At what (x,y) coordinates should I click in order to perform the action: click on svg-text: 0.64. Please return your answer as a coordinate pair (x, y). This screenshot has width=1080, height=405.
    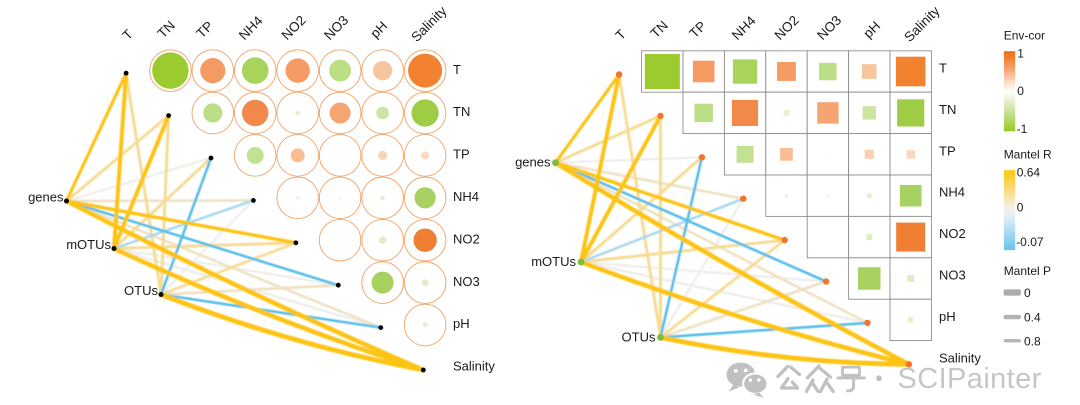
    Looking at the image, I should click on (1029, 173).